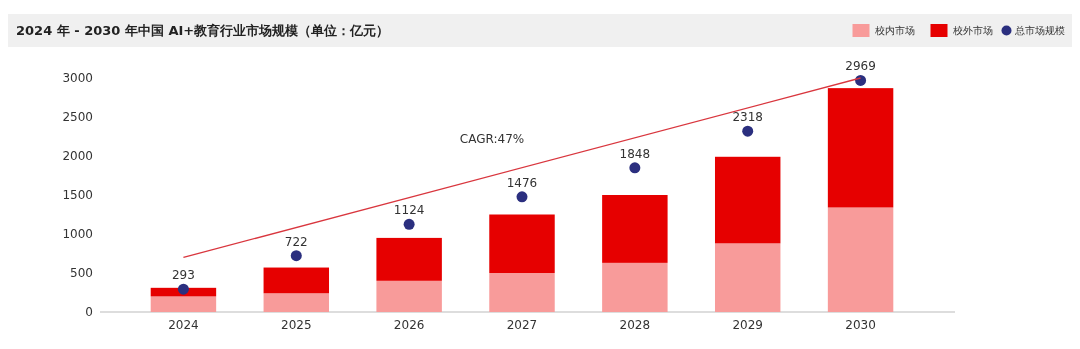 This screenshot has width=1080, height=349. Describe the element at coordinates (492, 138) in the screenshot. I see `annotation: CAGR:47%` at that location.